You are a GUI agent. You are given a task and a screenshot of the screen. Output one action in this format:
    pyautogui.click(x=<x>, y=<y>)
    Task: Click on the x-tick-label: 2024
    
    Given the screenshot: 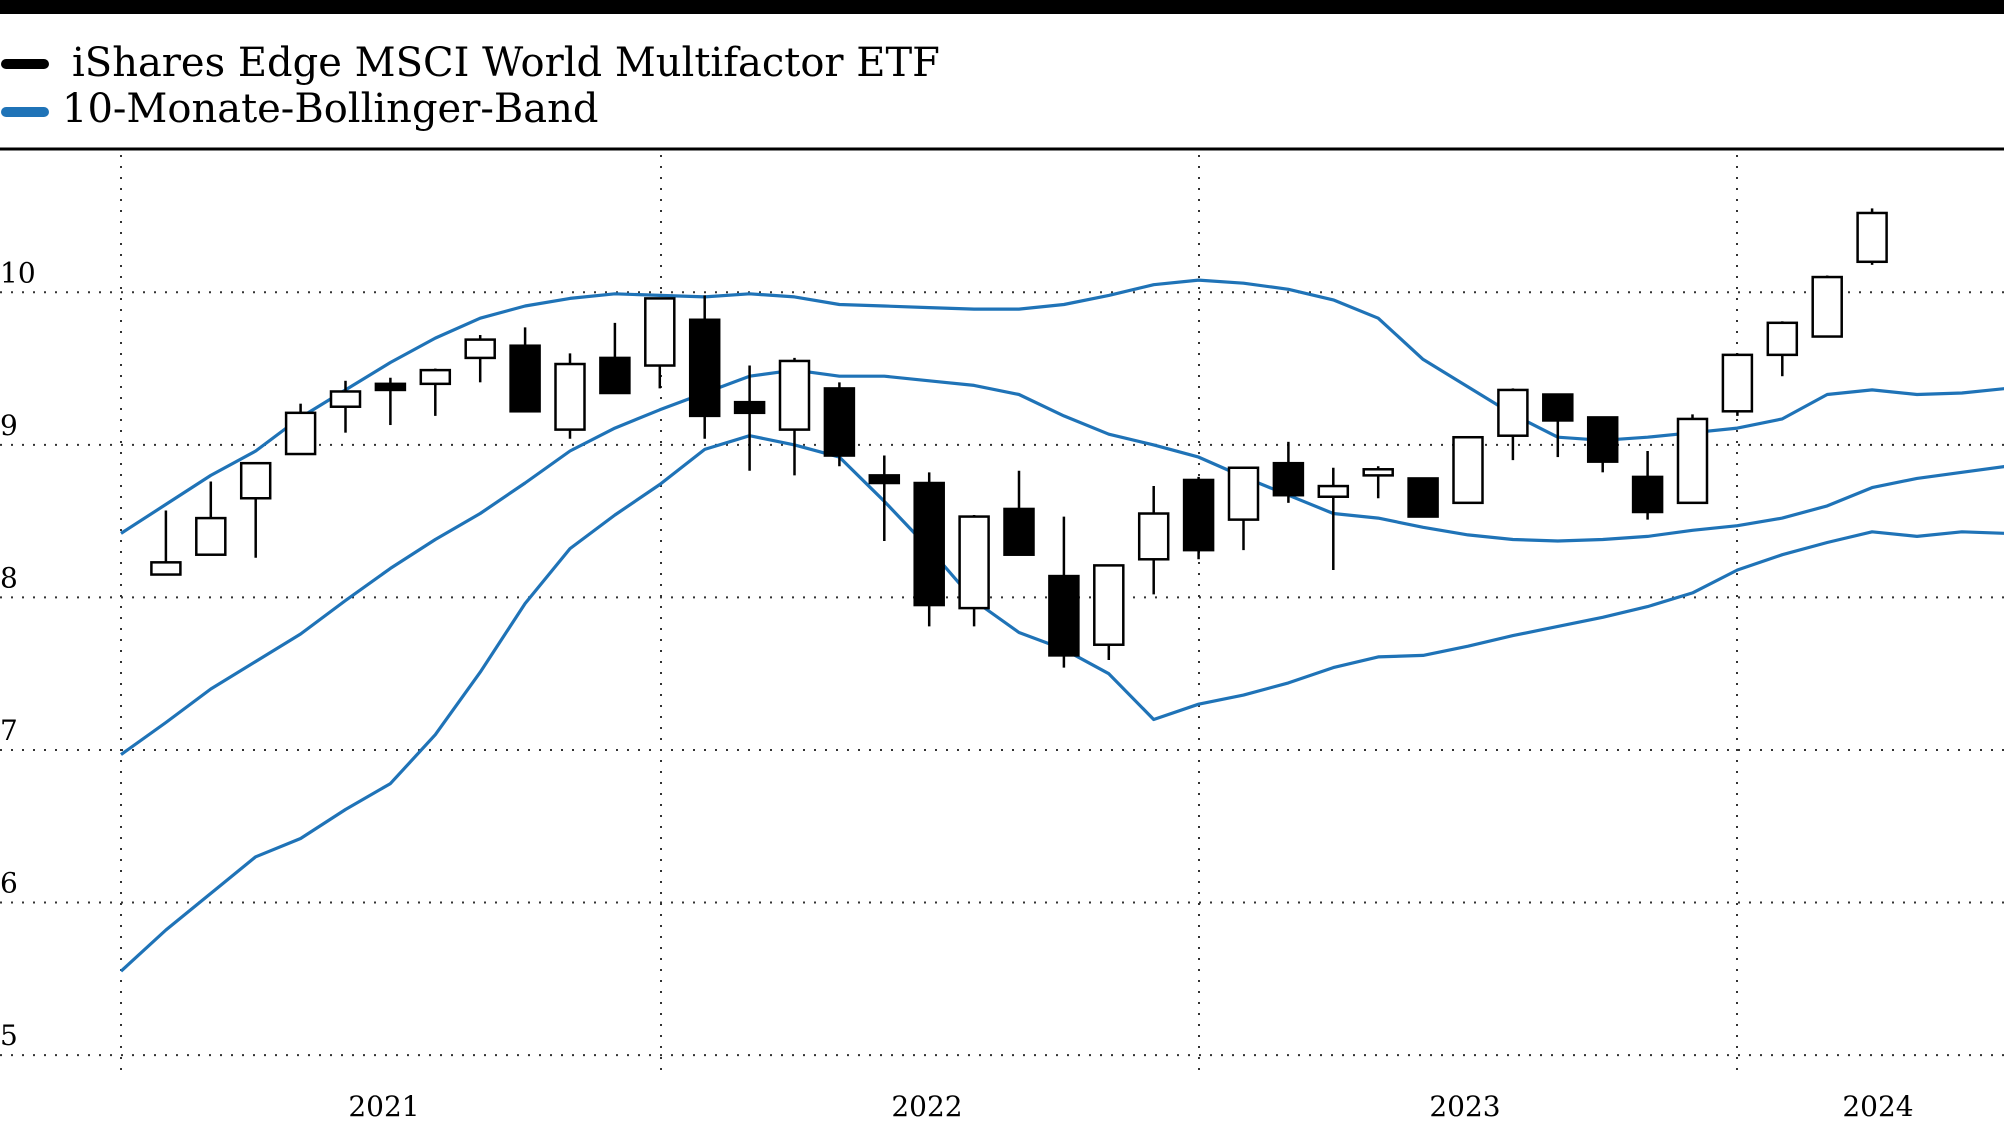 What is the action you would take?
    pyautogui.click(x=1877, y=1106)
    